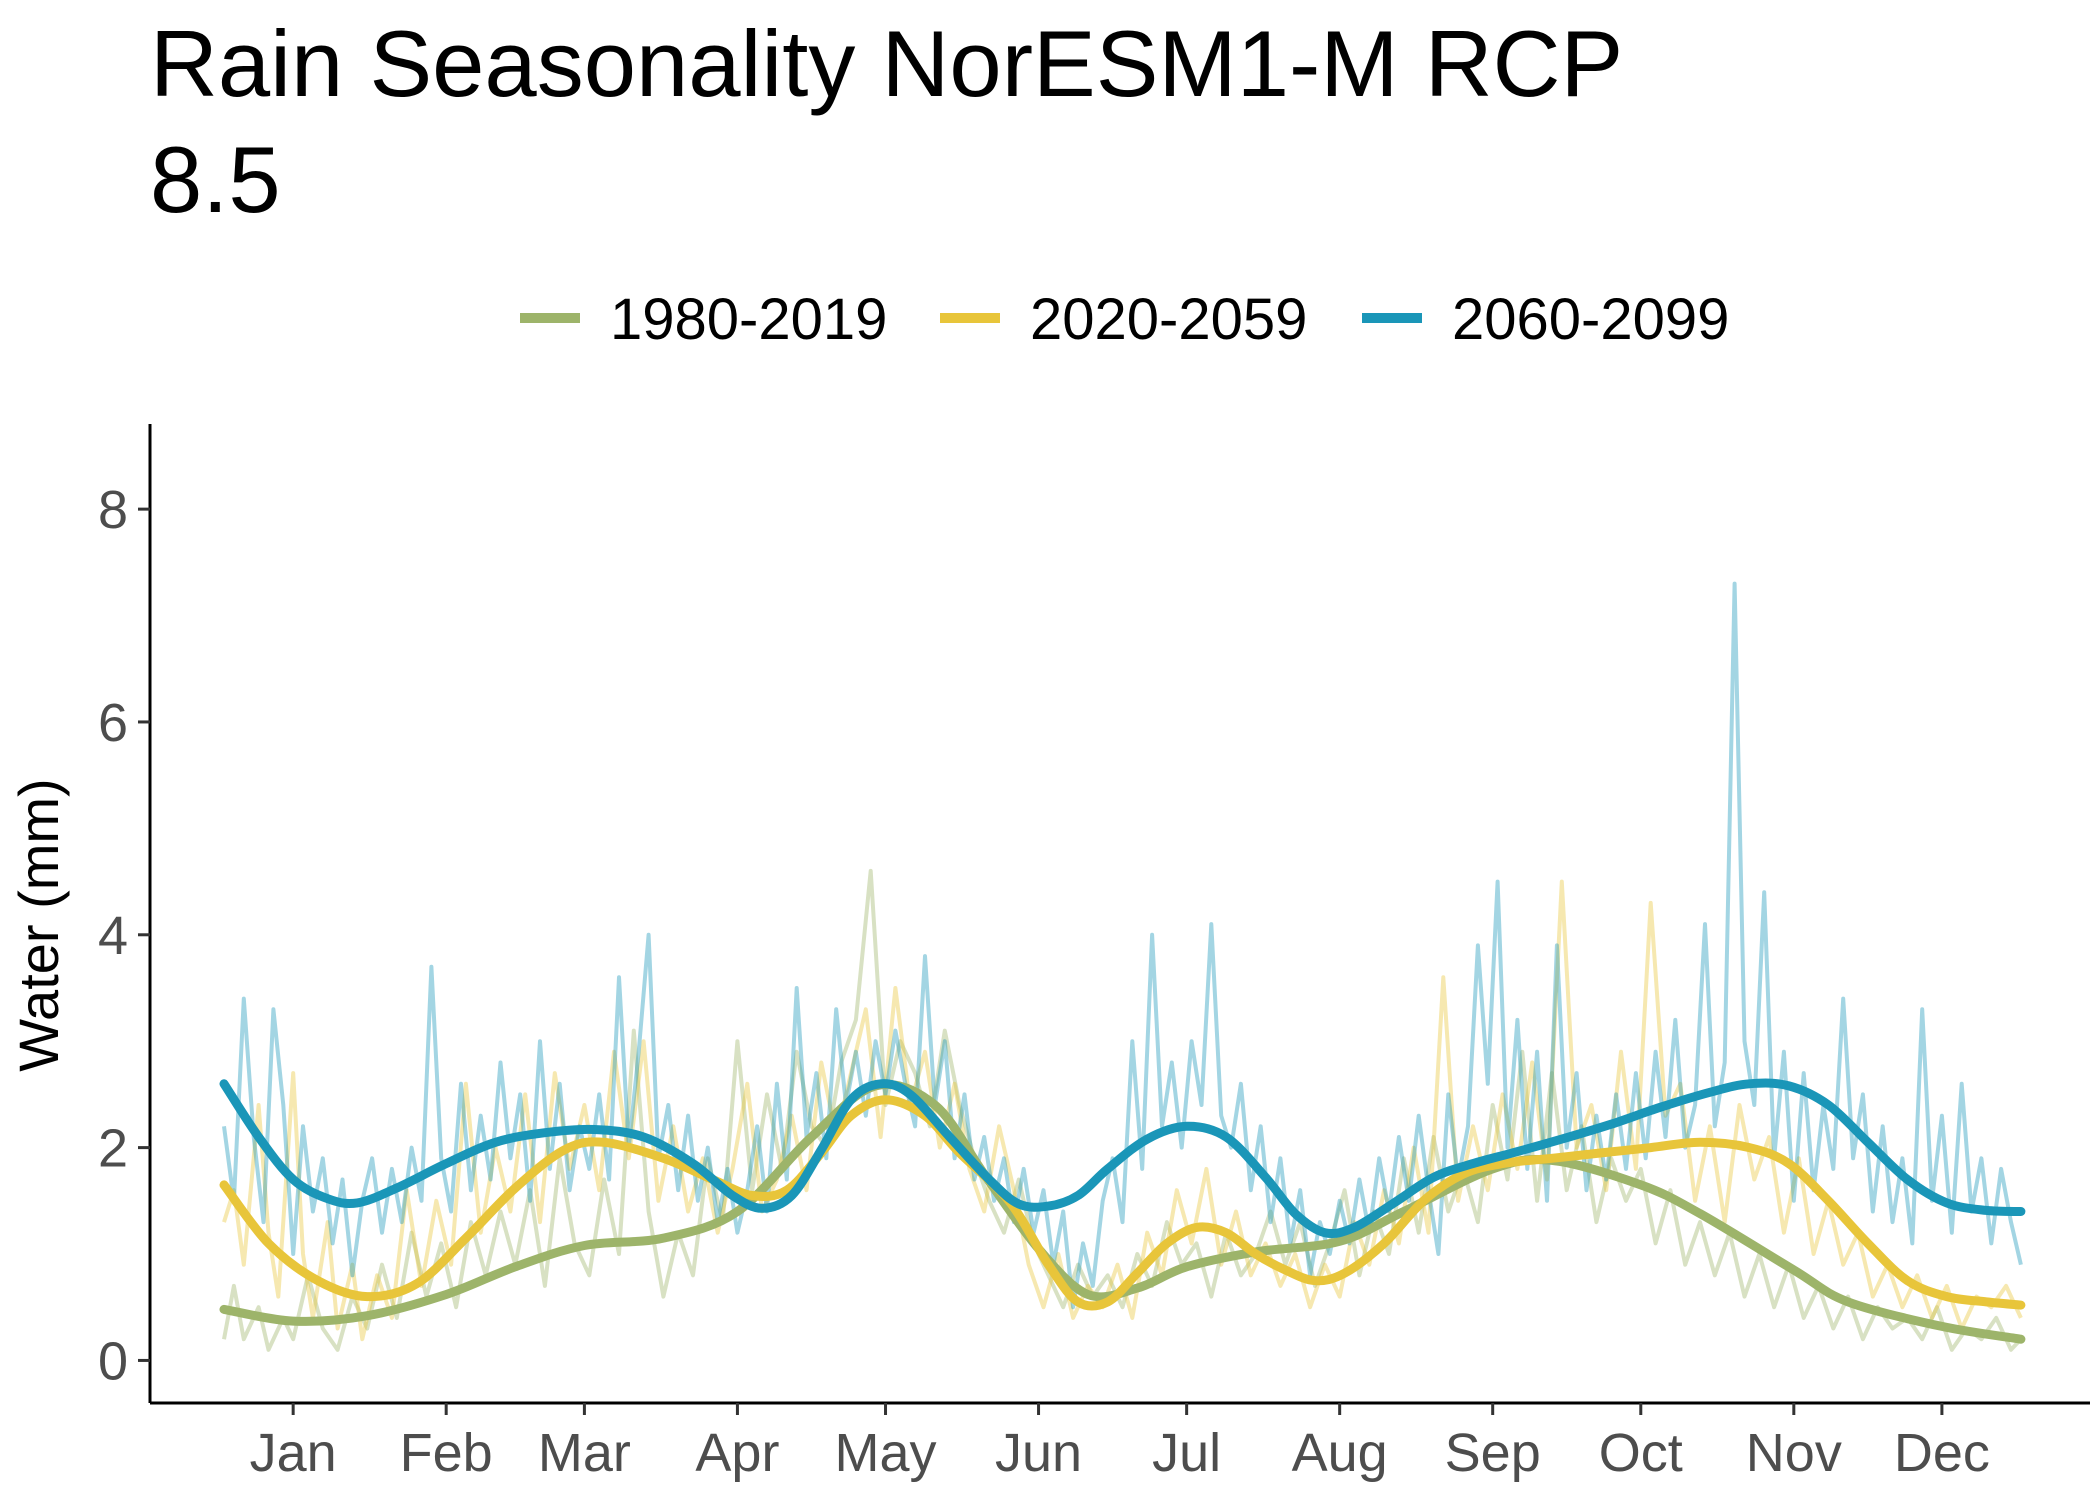 The width and height of the screenshot is (2100, 1499). What do you see at coordinates (113, 936) in the screenshot?
I see `y-tick-label: 4` at bounding box center [113, 936].